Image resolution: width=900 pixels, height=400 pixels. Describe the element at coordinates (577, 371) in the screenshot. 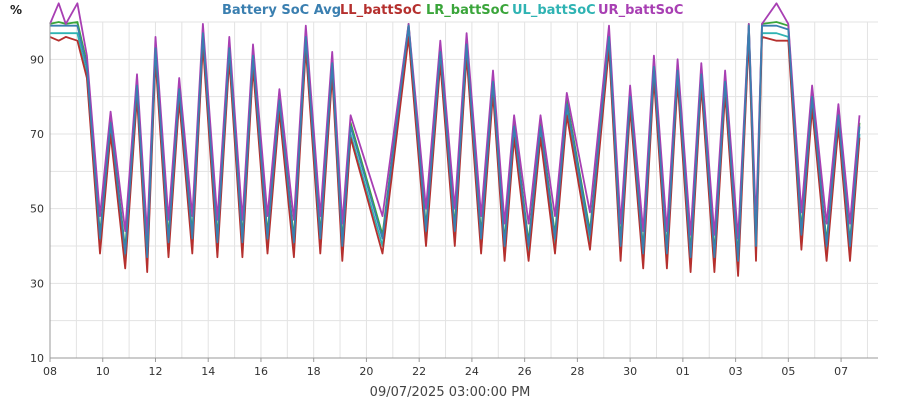

I see `x-tick-label: 28` at that location.